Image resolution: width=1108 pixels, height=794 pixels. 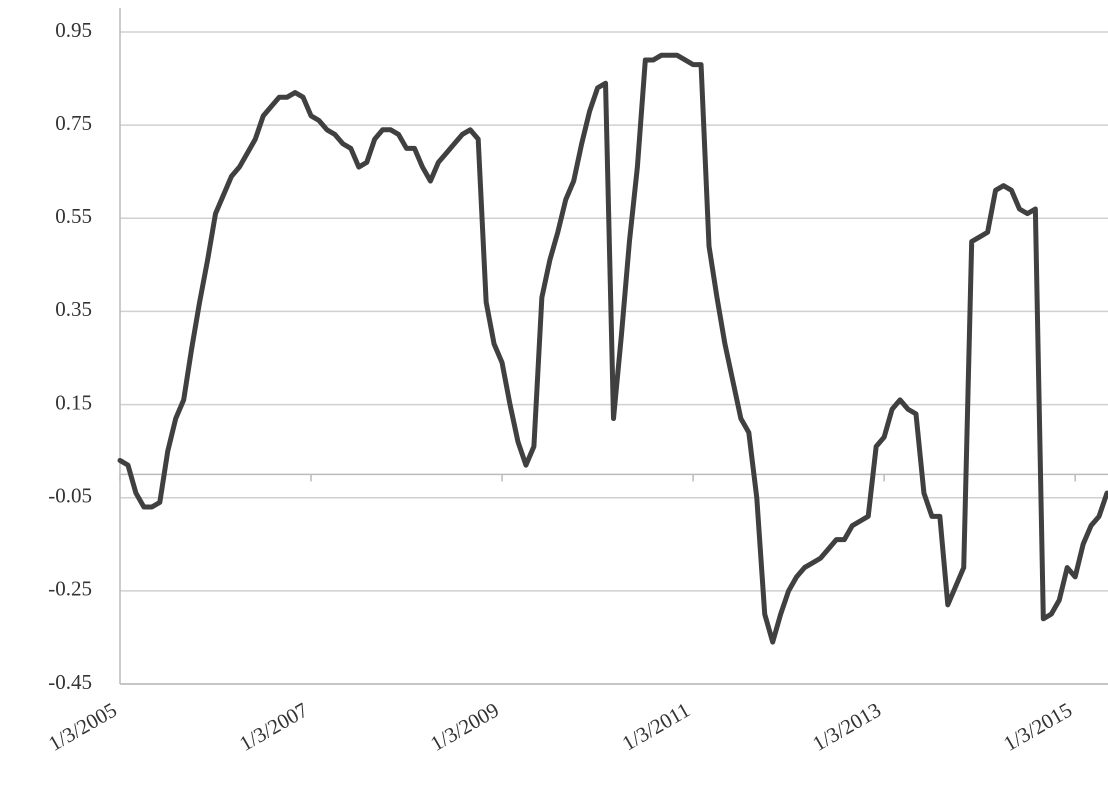 I want to click on x-tick-label: 1/3/2009, so click(x=464, y=727).